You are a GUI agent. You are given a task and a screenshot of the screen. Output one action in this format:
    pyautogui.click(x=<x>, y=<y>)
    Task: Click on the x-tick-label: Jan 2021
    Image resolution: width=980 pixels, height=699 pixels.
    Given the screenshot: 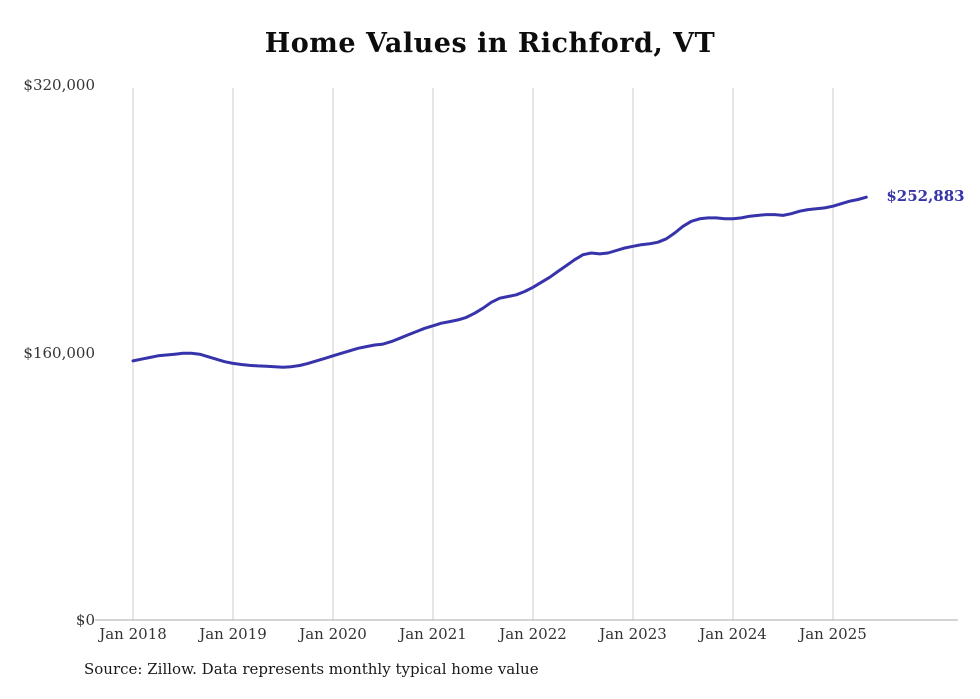 What is the action you would take?
    pyautogui.click(x=433, y=634)
    